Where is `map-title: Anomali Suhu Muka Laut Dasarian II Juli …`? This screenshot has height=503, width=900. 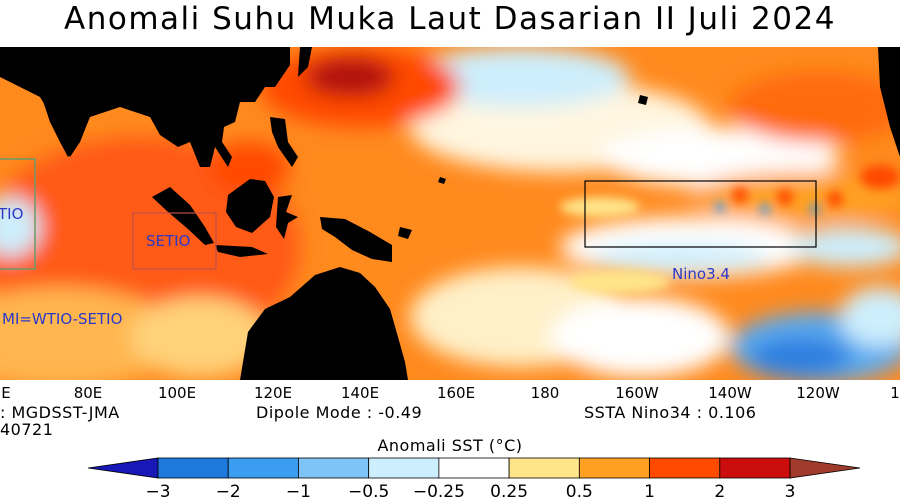
map-title: Anomali Suhu Muka Laut Dasarian II Juli … is located at coordinates (450, 19).